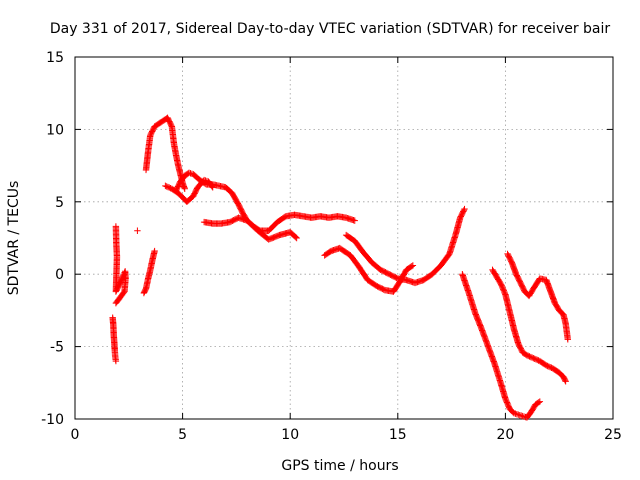  Describe the element at coordinates (290, 435) in the screenshot. I see `x-tick-label: 10` at that location.